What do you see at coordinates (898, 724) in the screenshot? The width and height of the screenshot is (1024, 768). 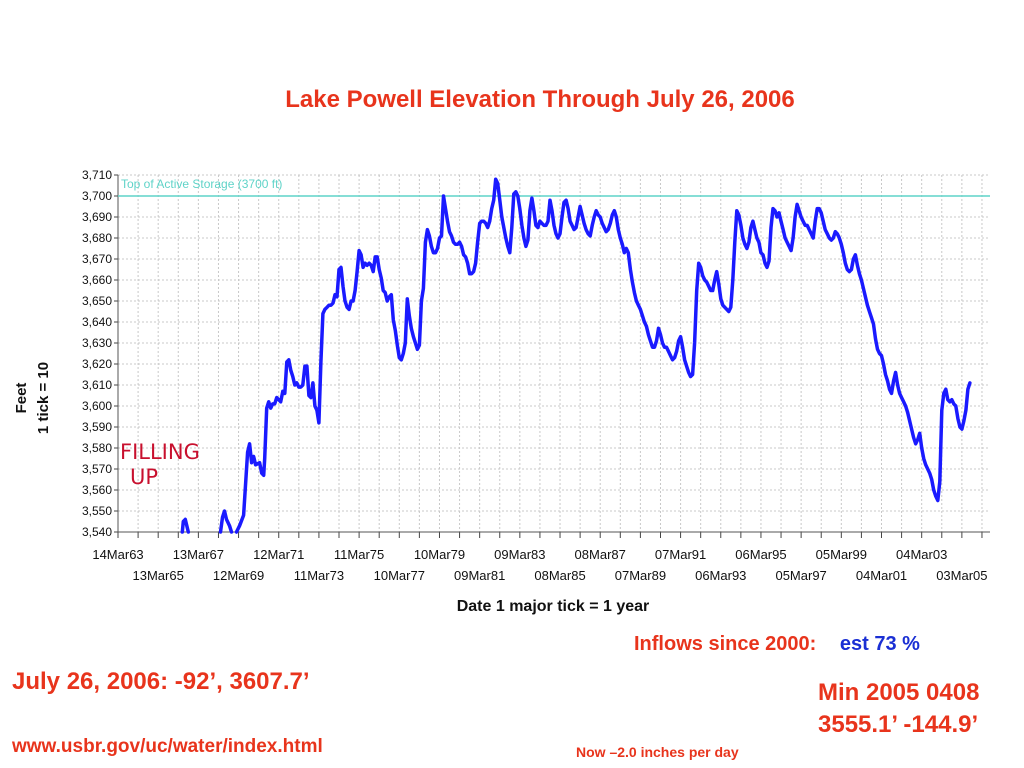 I see `min-line-2: 3555.1’ -144.9’` at bounding box center [898, 724].